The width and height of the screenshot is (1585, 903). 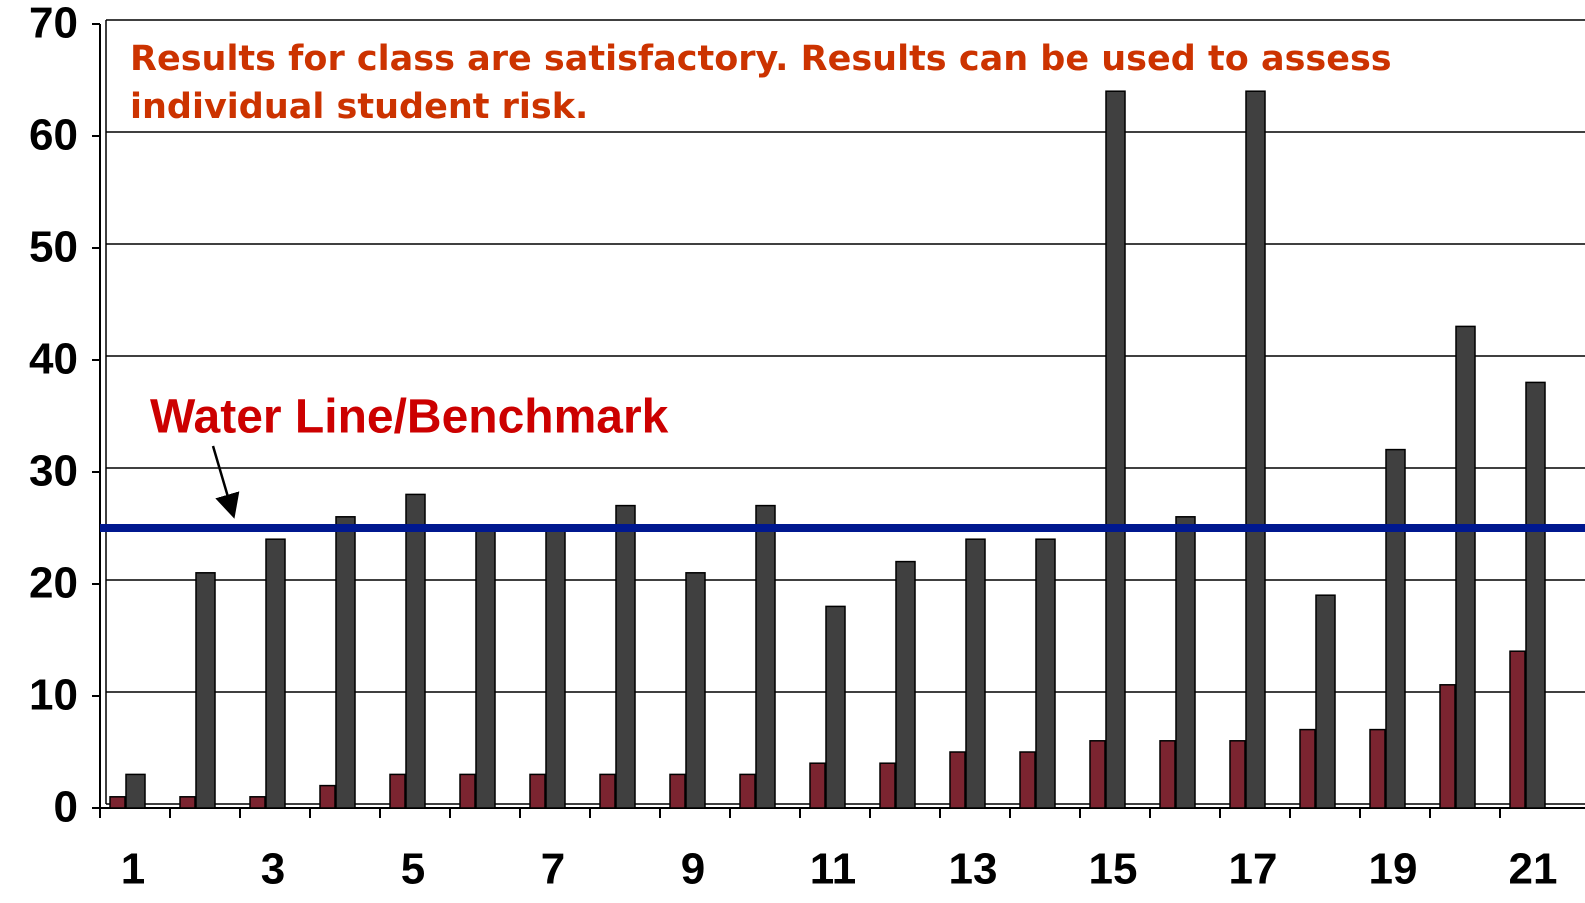 I want to click on y-tick-label: 40, so click(x=53, y=359).